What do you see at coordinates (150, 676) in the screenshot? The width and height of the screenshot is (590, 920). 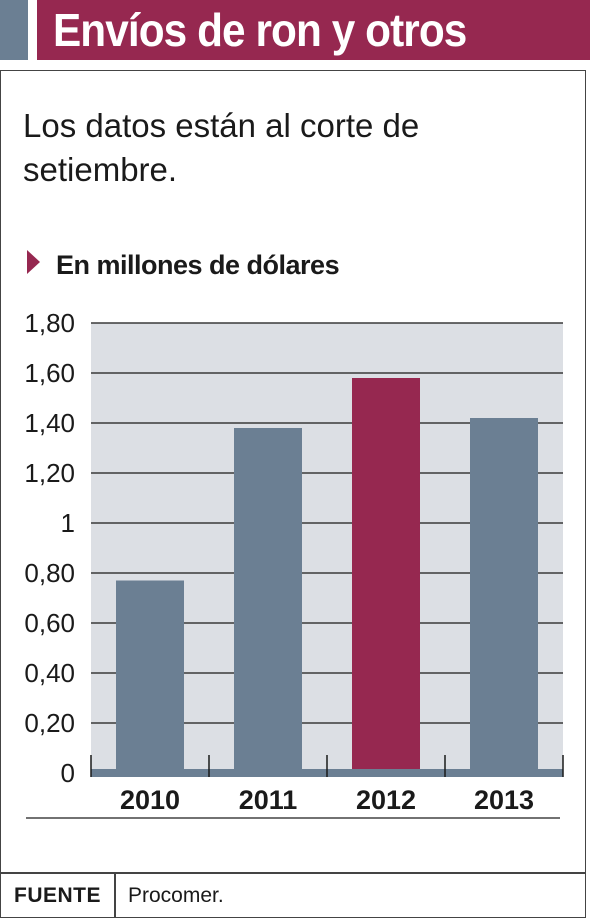 I see `bar-2010` at bounding box center [150, 676].